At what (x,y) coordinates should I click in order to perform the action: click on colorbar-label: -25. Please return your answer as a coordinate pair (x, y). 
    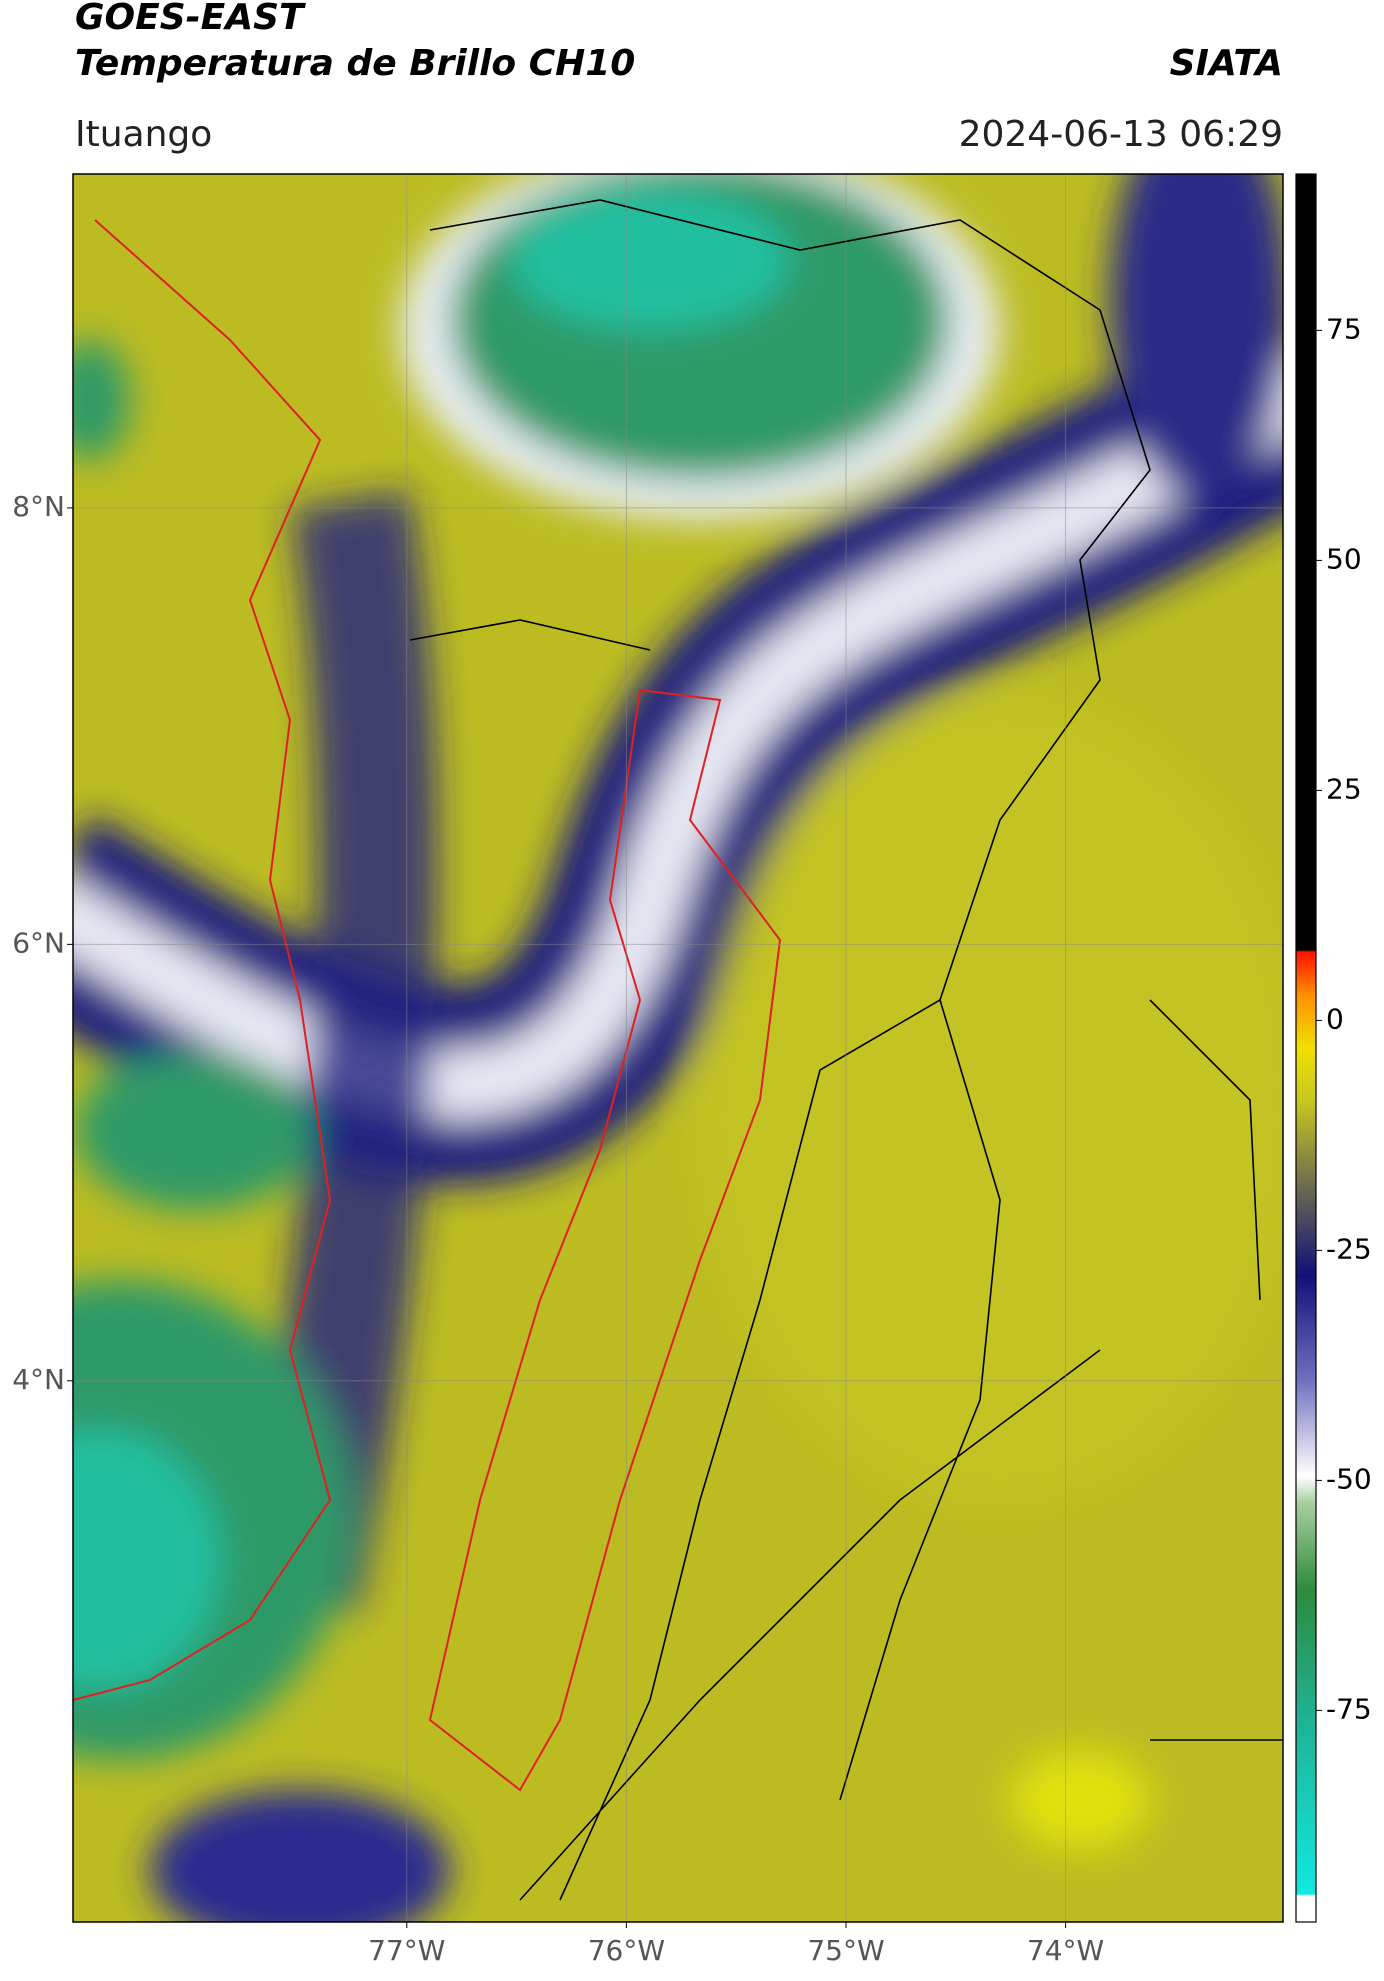
    Looking at the image, I should click on (1349, 1248).